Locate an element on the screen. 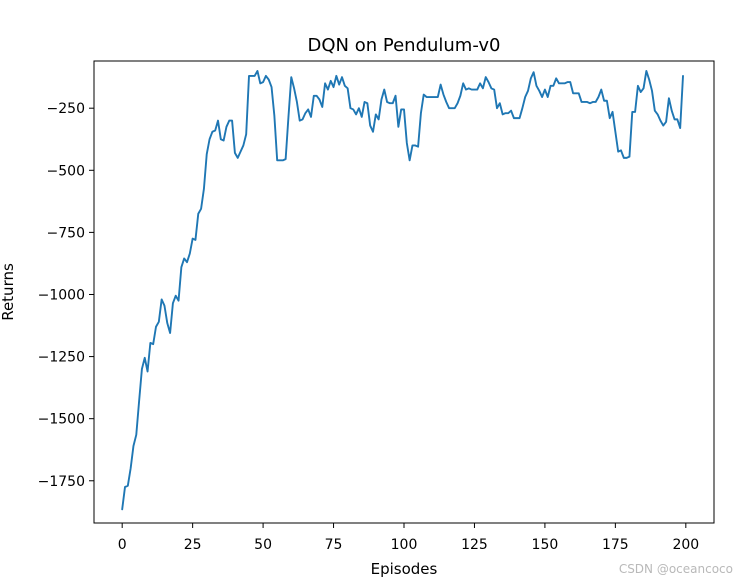 The width and height of the screenshot is (748, 584). y-tick-label: −1750 is located at coordinates (61, 482).